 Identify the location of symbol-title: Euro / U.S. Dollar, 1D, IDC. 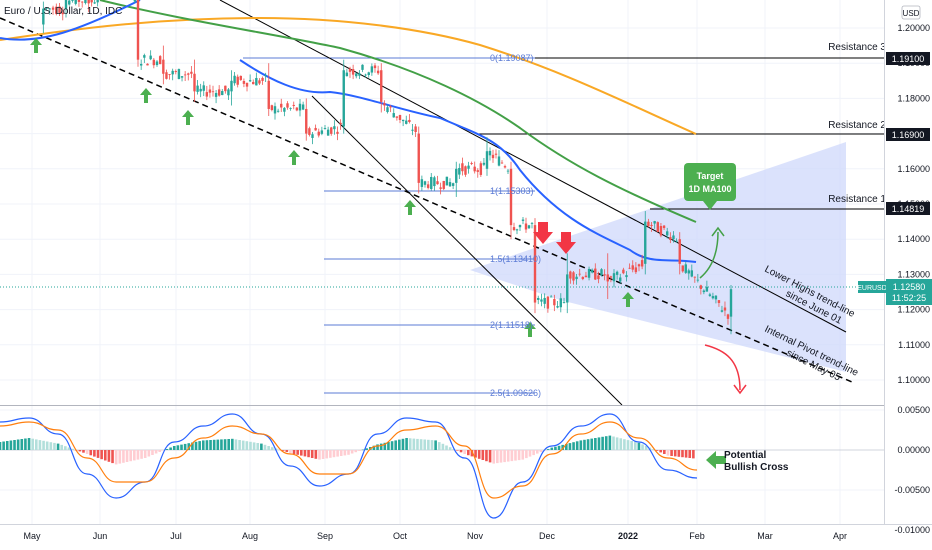
(63, 11).